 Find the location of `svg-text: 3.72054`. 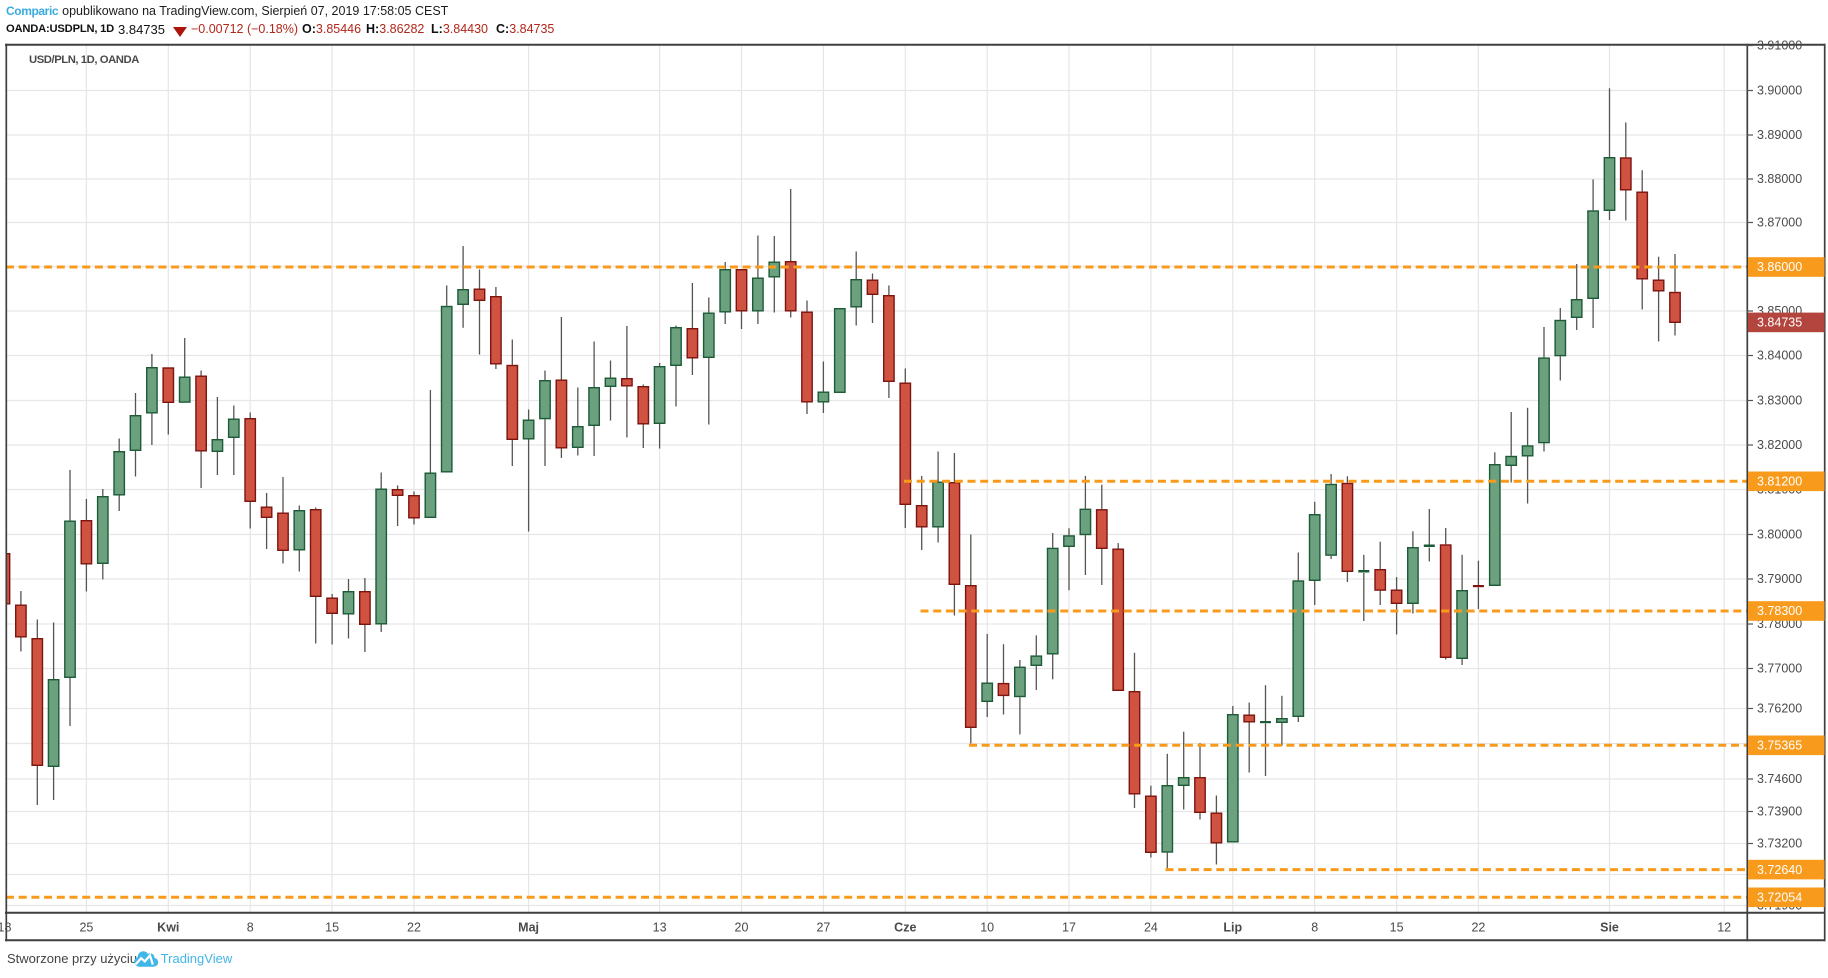

svg-text: 3.72054 is located at coordinates (1779, 898).